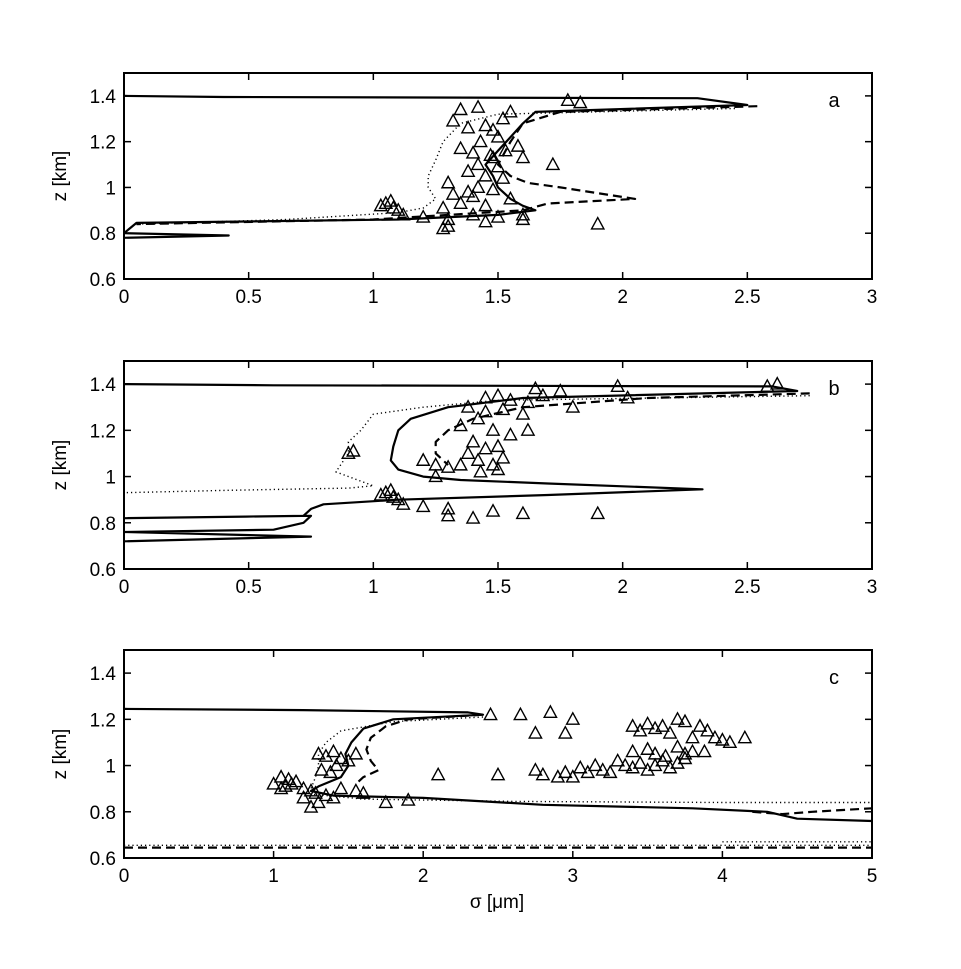 The image size is (961, 969). I want to click on plot-area, so click(498, 776).